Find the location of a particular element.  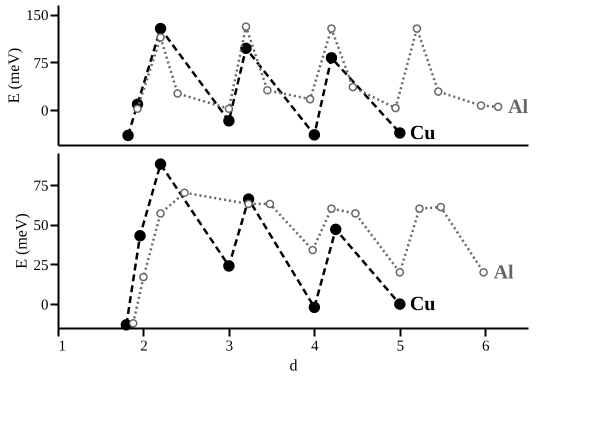

x-tick-label: 1 is located at coordinates (62, 346).